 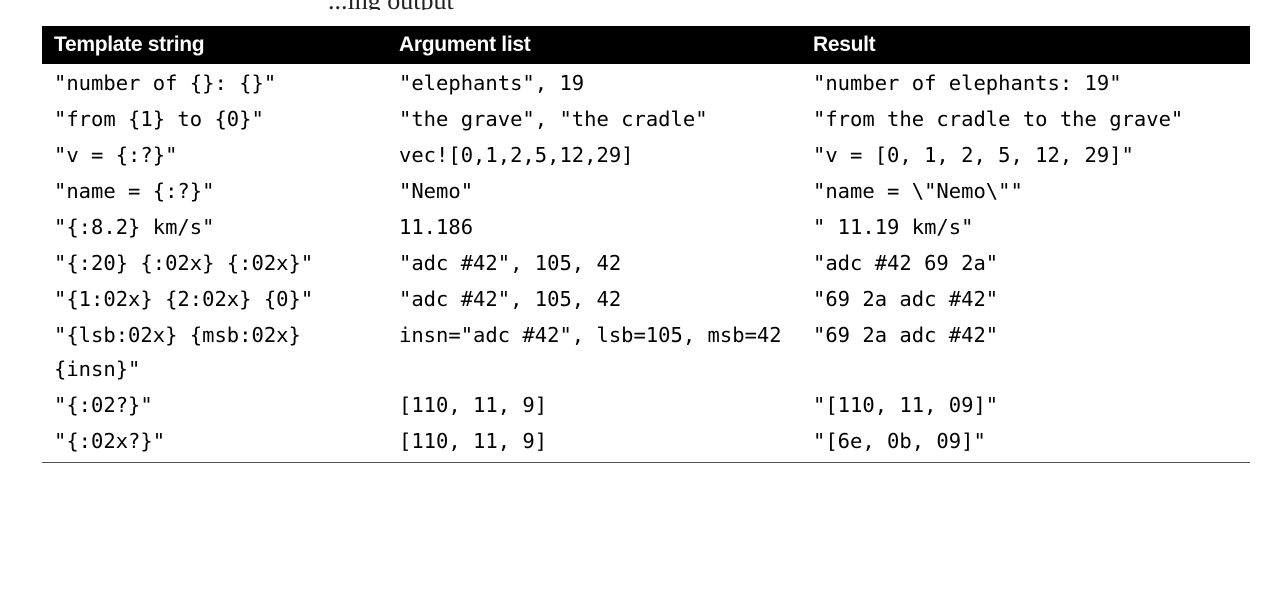 I want to click on template-string-cell: "{:20} {:02x} {:02x}", so click(x=184, y=263).